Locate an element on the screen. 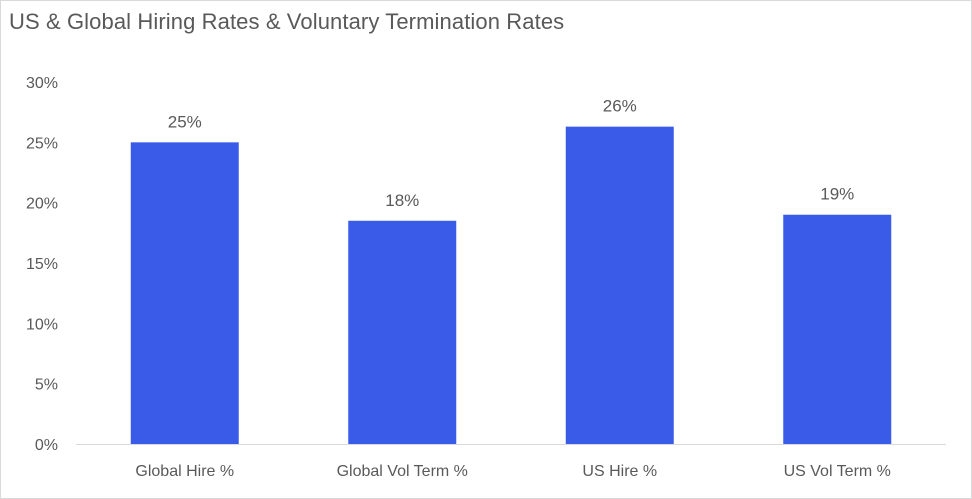  category-label: Global Hire % is located at coordinates (184, 471).